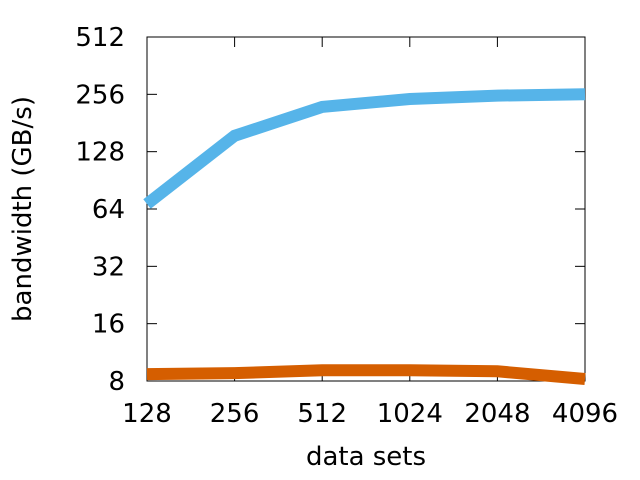 The height and width of the screenshot is (480, 640). Describe the element at coordinates (497, 414) in the screenshot. I see `x-tick-label: 2048` at that location.